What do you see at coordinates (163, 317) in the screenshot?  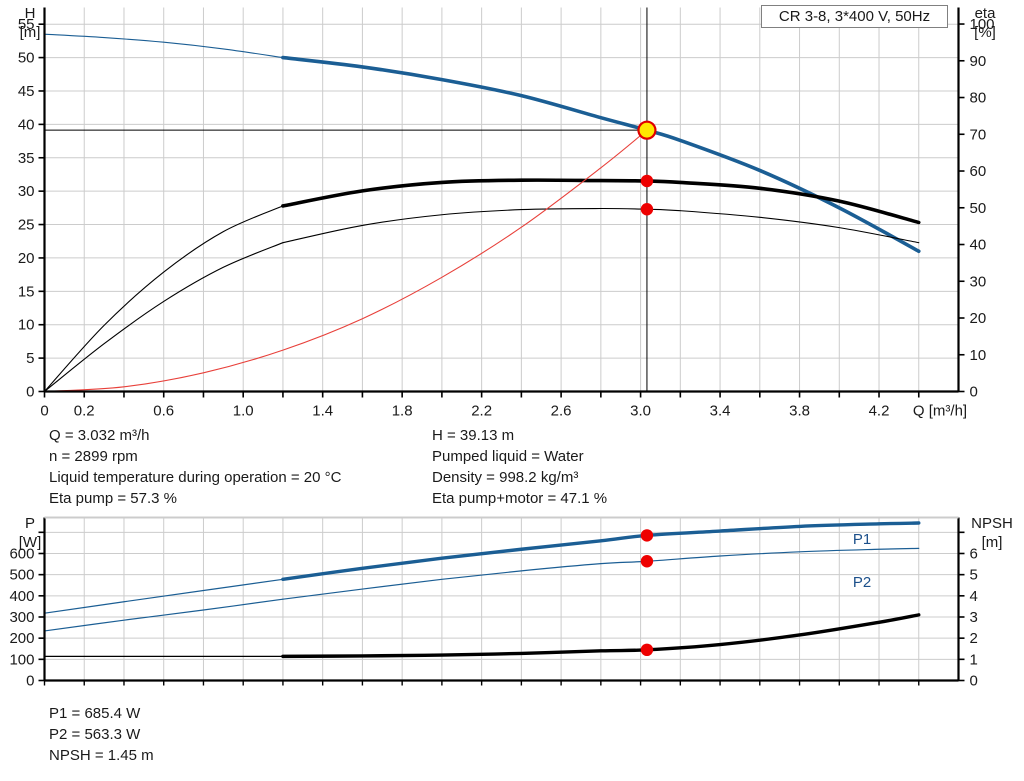 I see `curve-eta-pump-motor-thin-extrapolated` at bounding box center [163, 317].